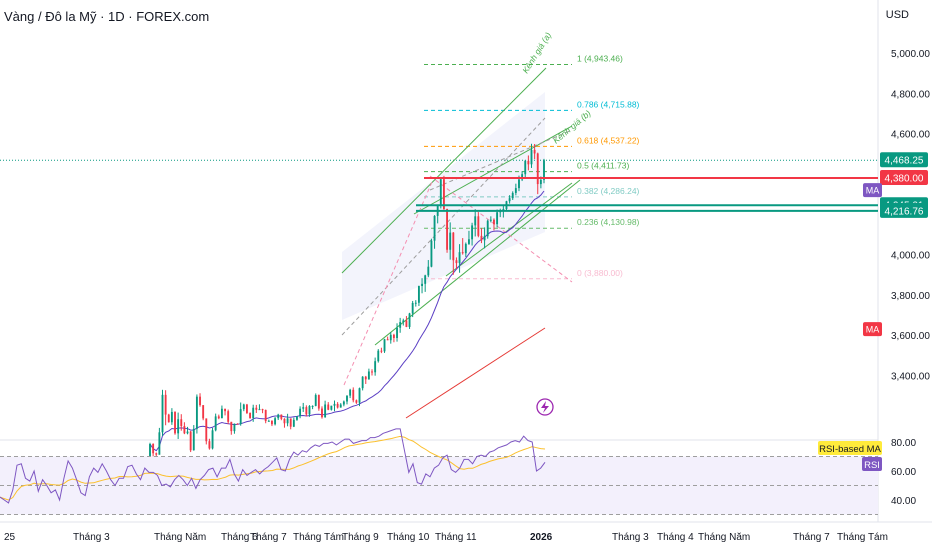  I want to click on time-tick-label: Tháng 10, so click(408, 537).